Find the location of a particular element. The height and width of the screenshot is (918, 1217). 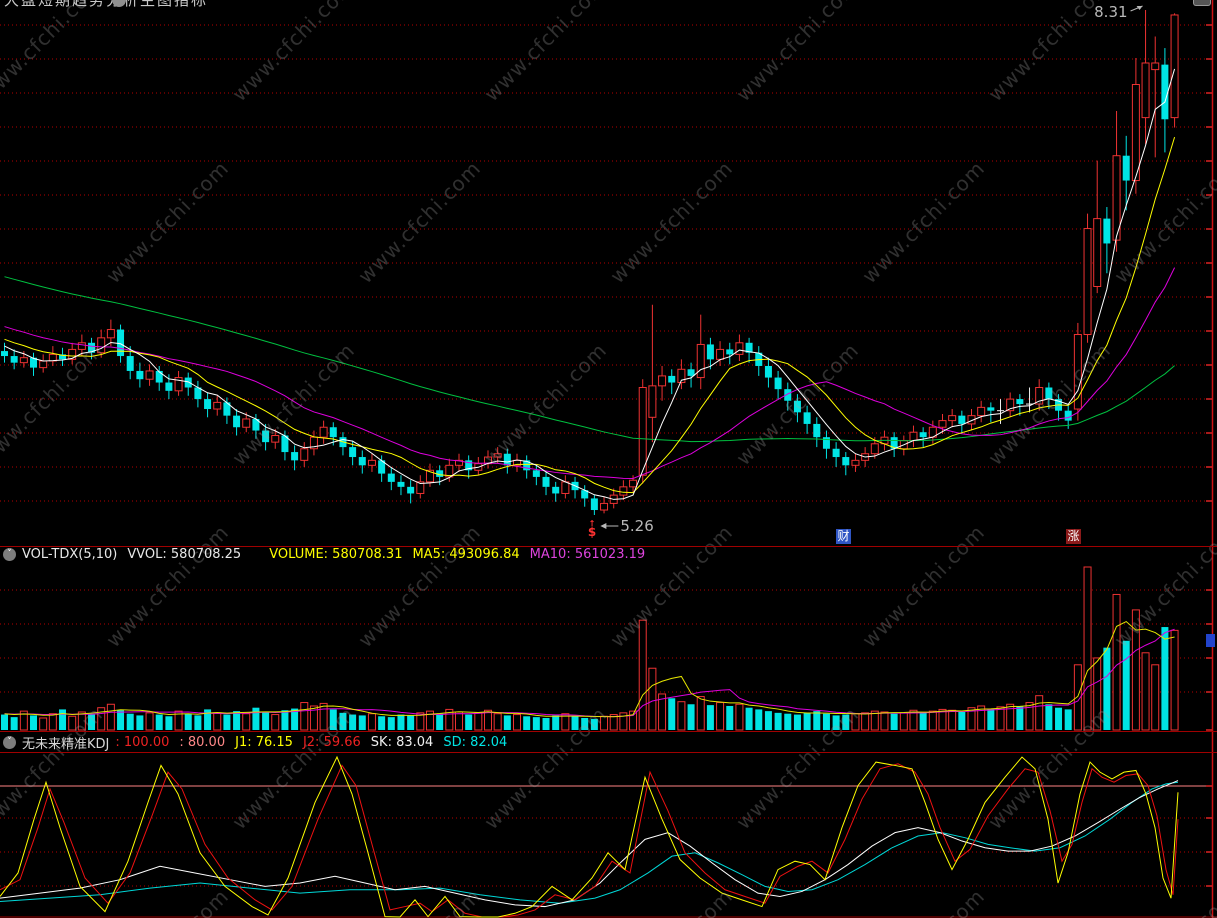

kdj-line-sk is located at coordinates (589, 844).